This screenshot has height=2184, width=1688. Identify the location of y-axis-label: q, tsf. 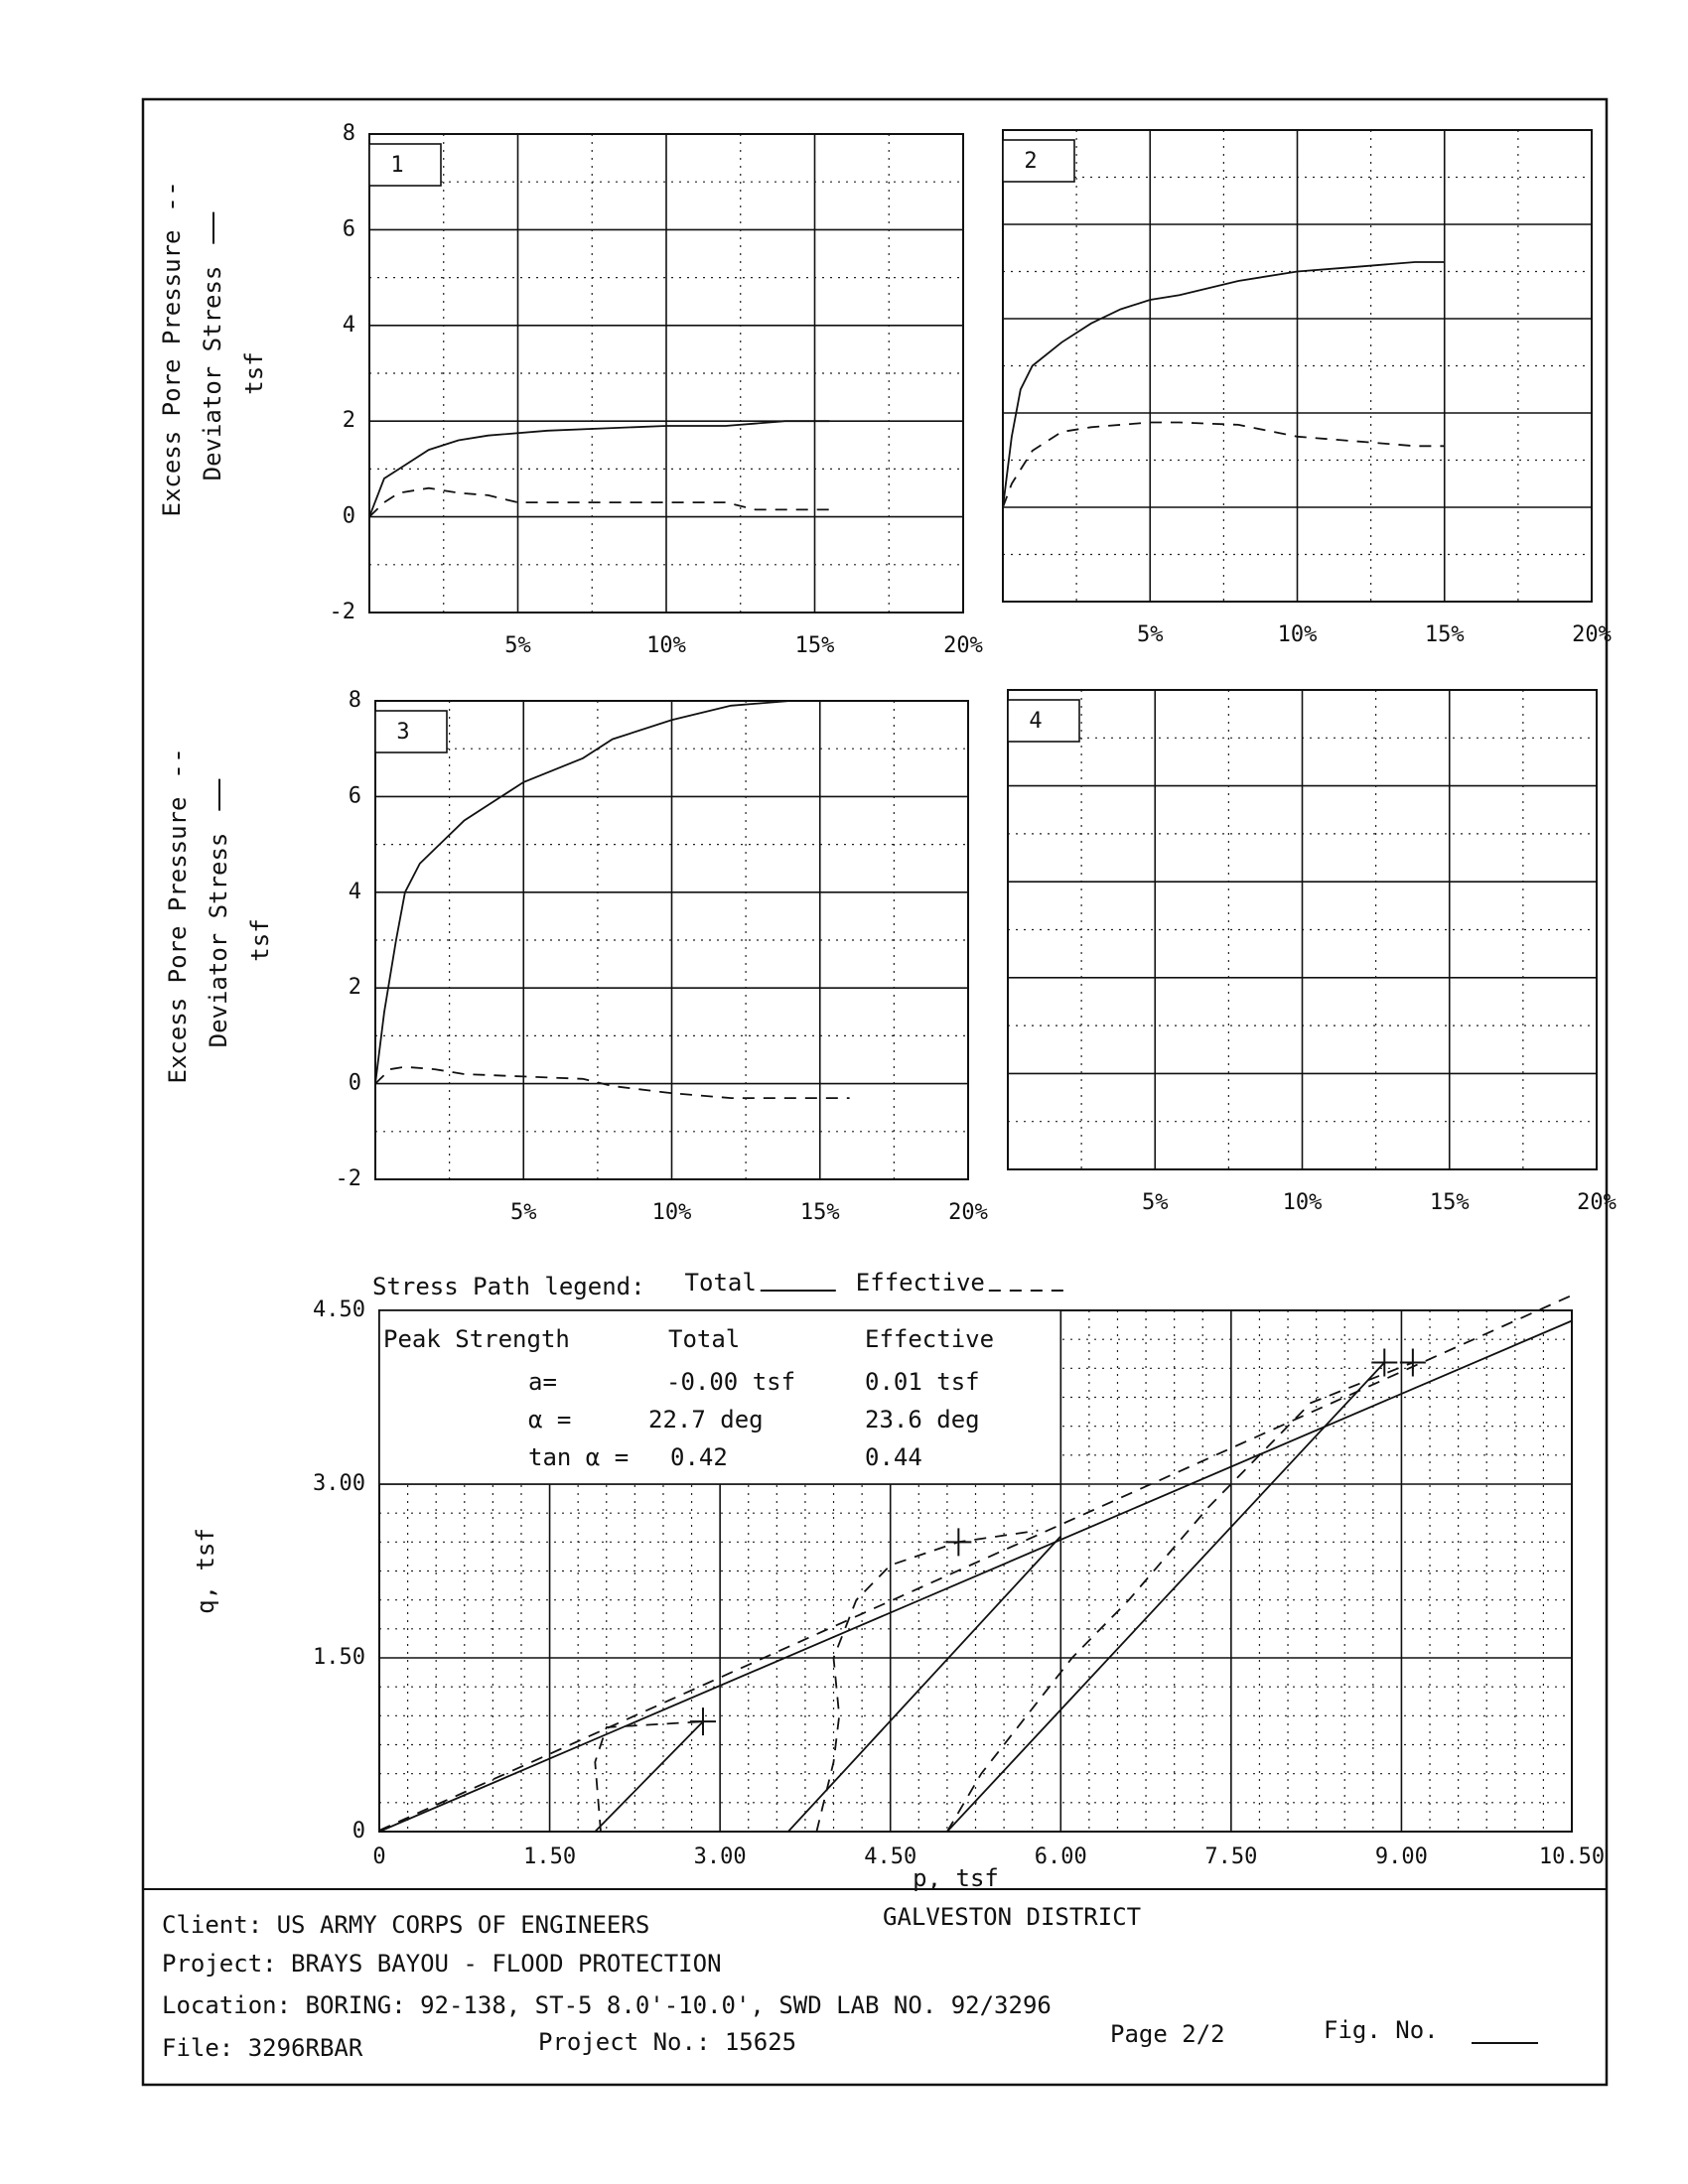
(205, 1571).